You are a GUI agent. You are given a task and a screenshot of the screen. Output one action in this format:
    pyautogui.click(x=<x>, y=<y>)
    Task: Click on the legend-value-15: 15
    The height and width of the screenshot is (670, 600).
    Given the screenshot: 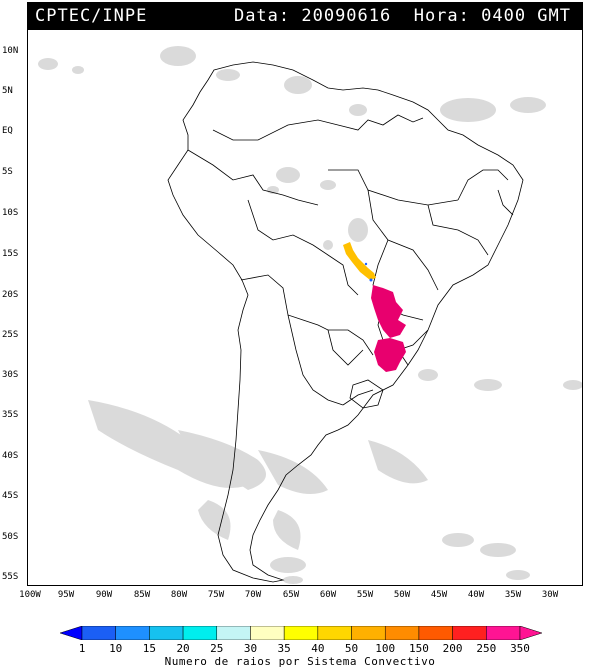 What is the action you would take?
    pyautogui.click(x=149, y=648)
    